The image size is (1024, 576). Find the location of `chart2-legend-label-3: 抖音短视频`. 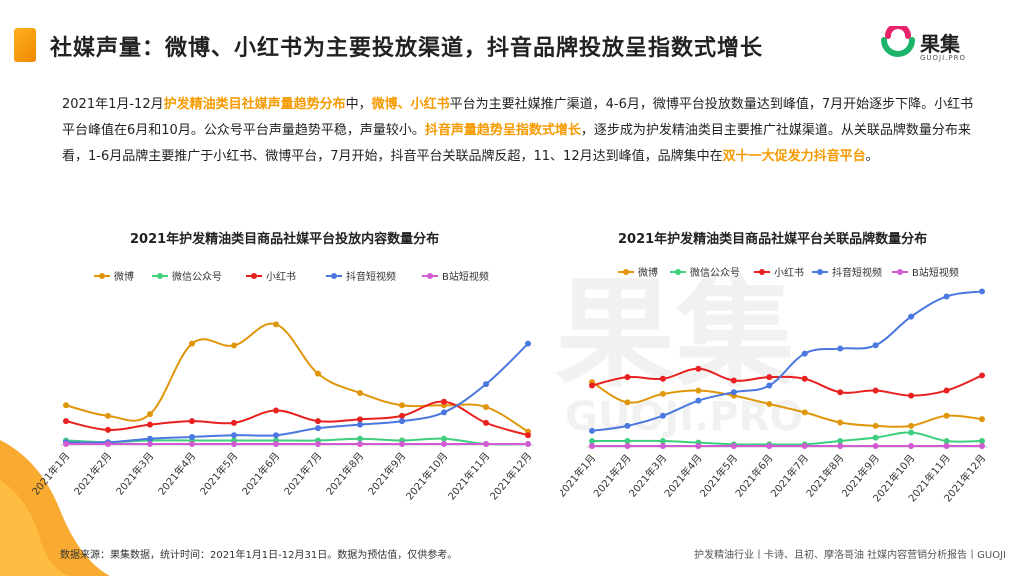

chart2-legend-label-3: 抖音短视频 is located at coordinates (857, 272).